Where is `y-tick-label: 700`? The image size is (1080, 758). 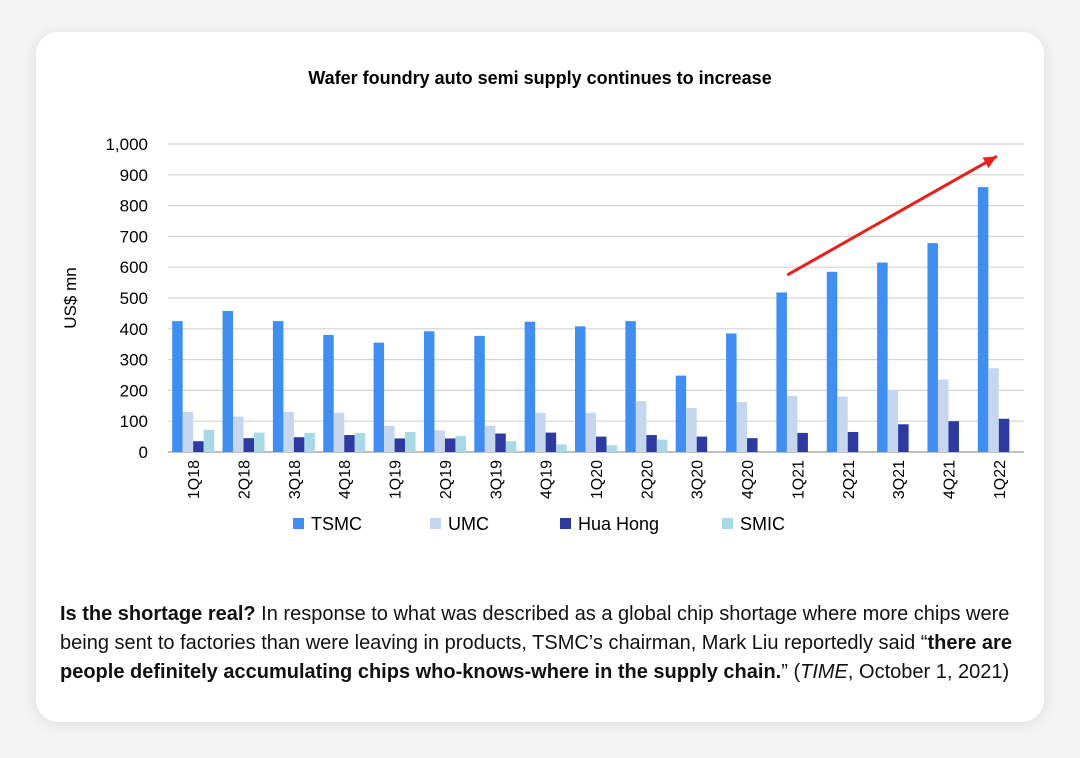 y-tick-label: 700 is located at coordinates (134, 236).